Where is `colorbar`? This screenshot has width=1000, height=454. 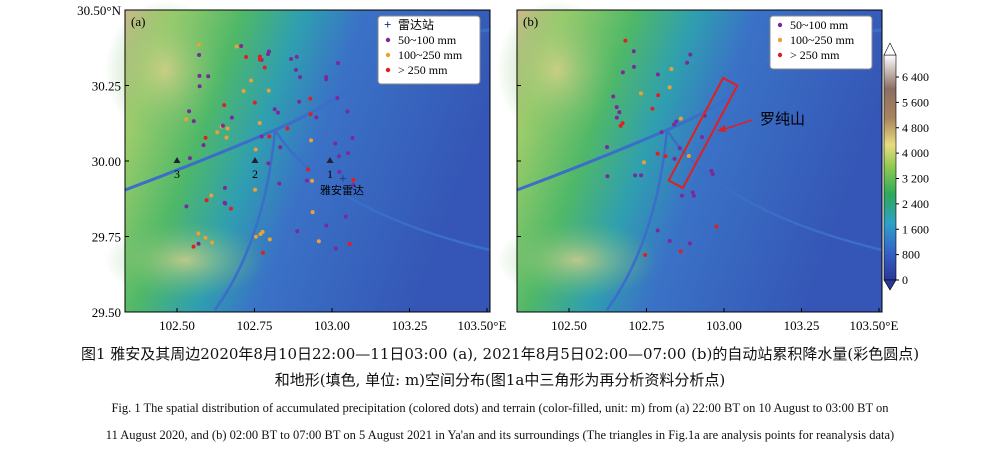 colorbar is located at coordinates (890, 167).